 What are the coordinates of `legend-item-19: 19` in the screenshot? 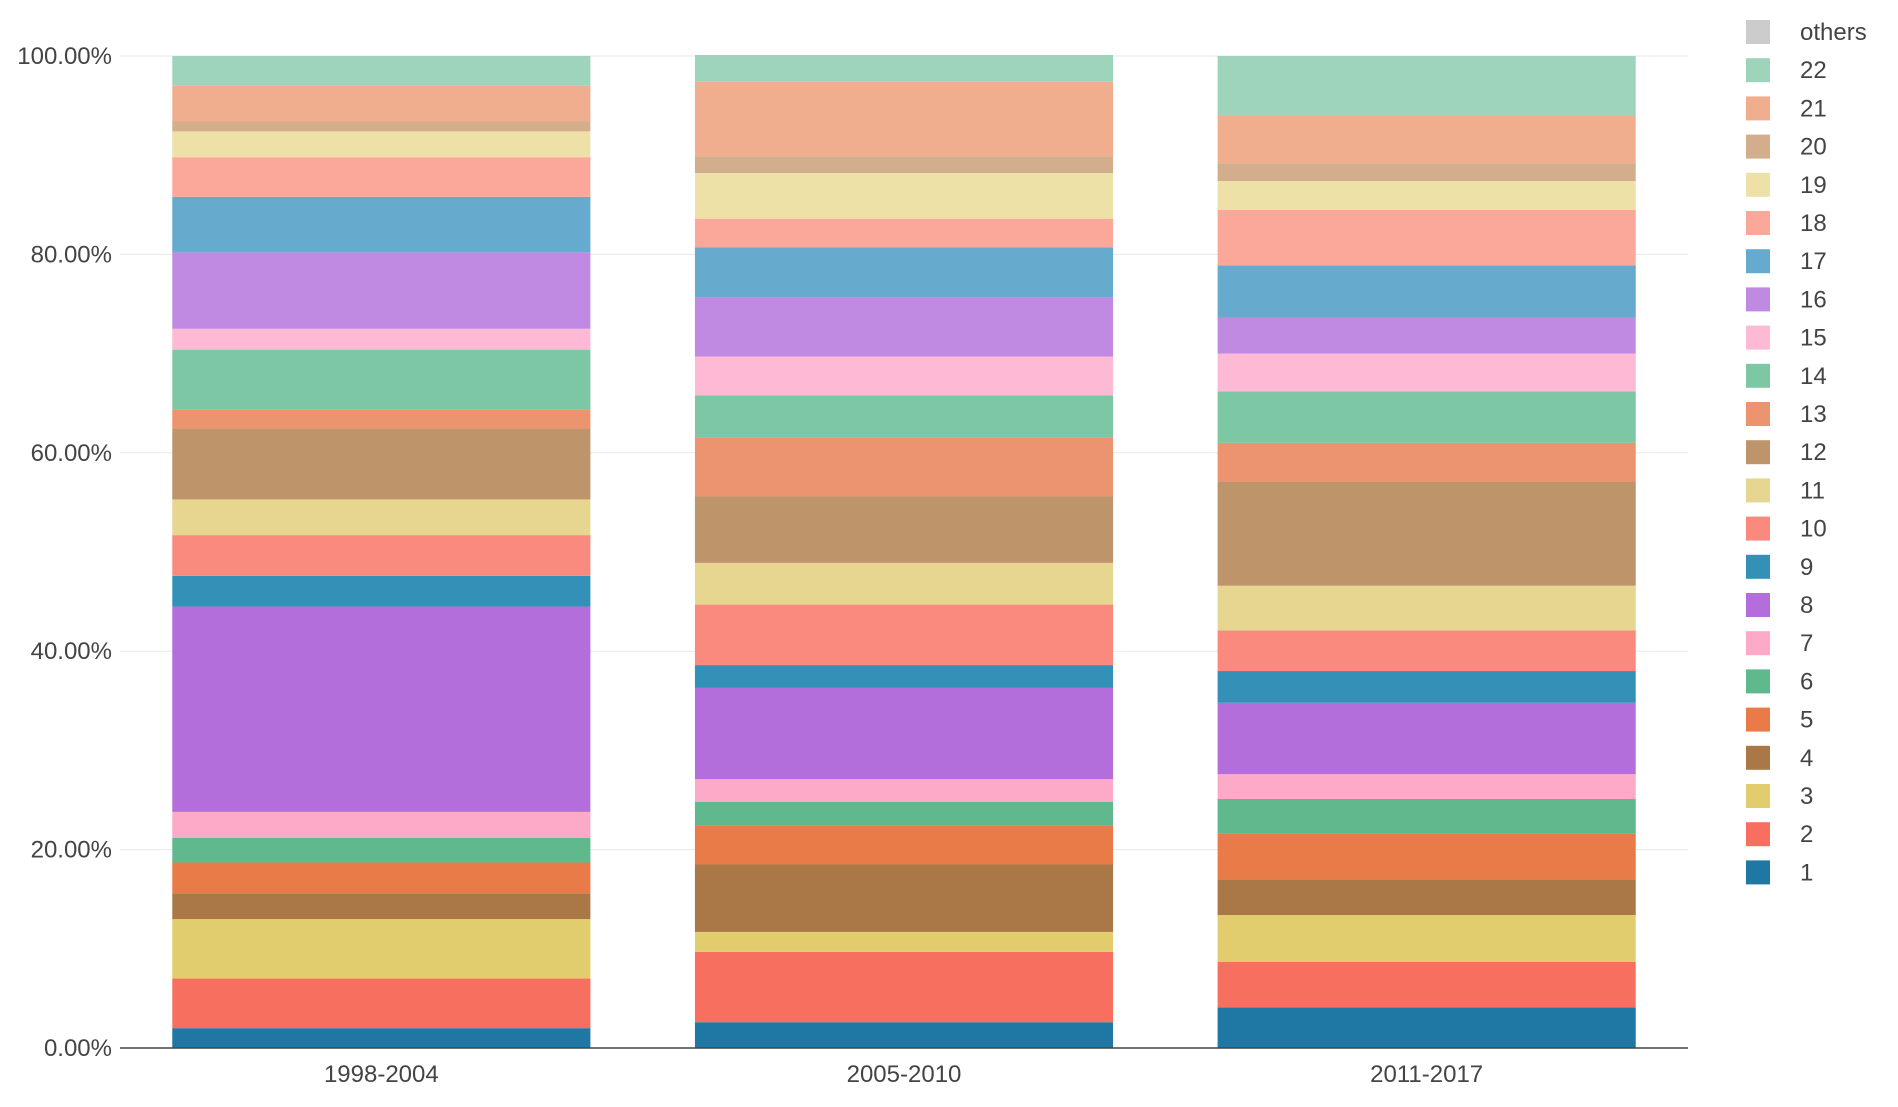 It's located at (1786, 185).